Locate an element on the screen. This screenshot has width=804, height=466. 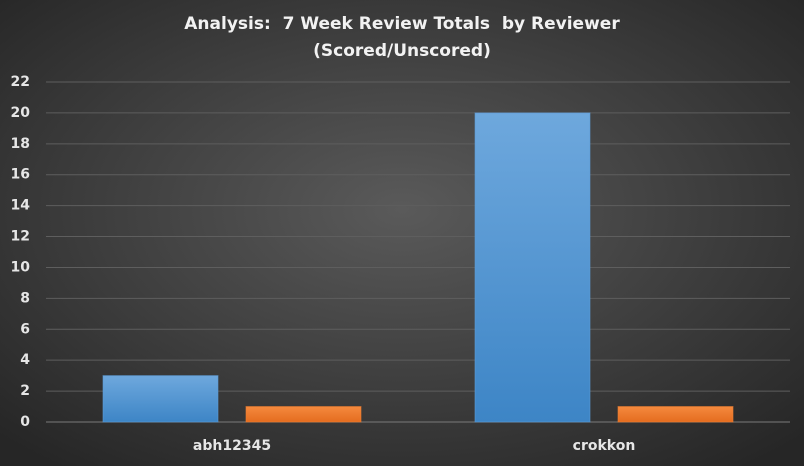
y-tick-label: 0 is located at coordinates (25, 422).